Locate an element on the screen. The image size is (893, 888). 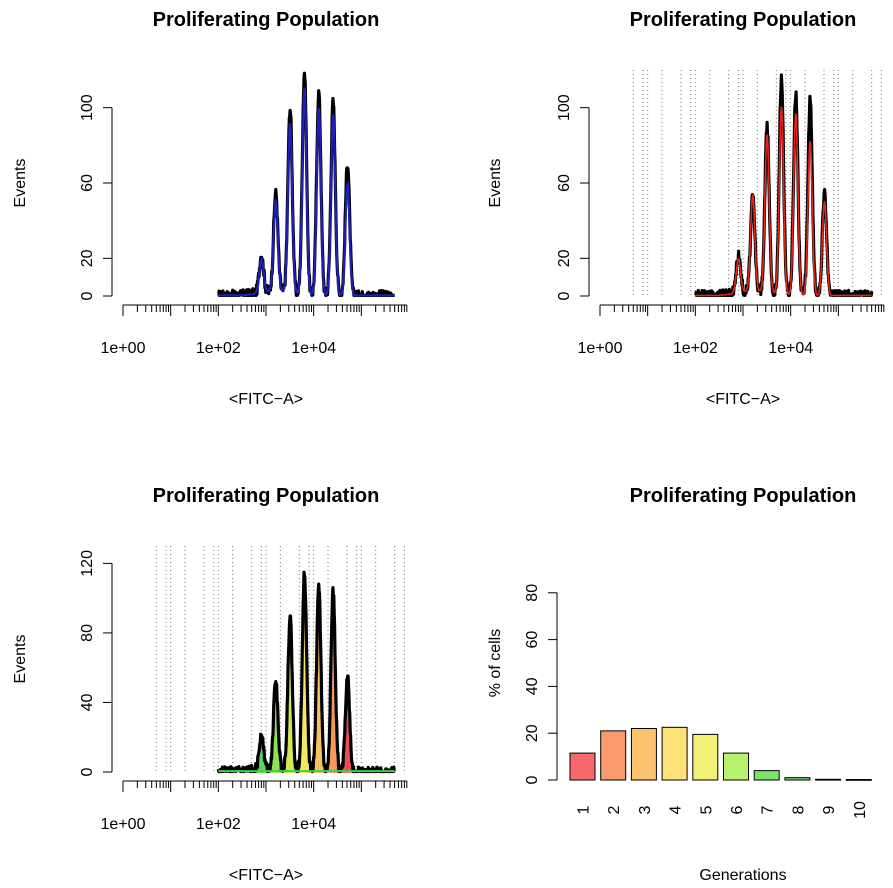
x-tick-label: 1 is located at coordinates (584, 809).